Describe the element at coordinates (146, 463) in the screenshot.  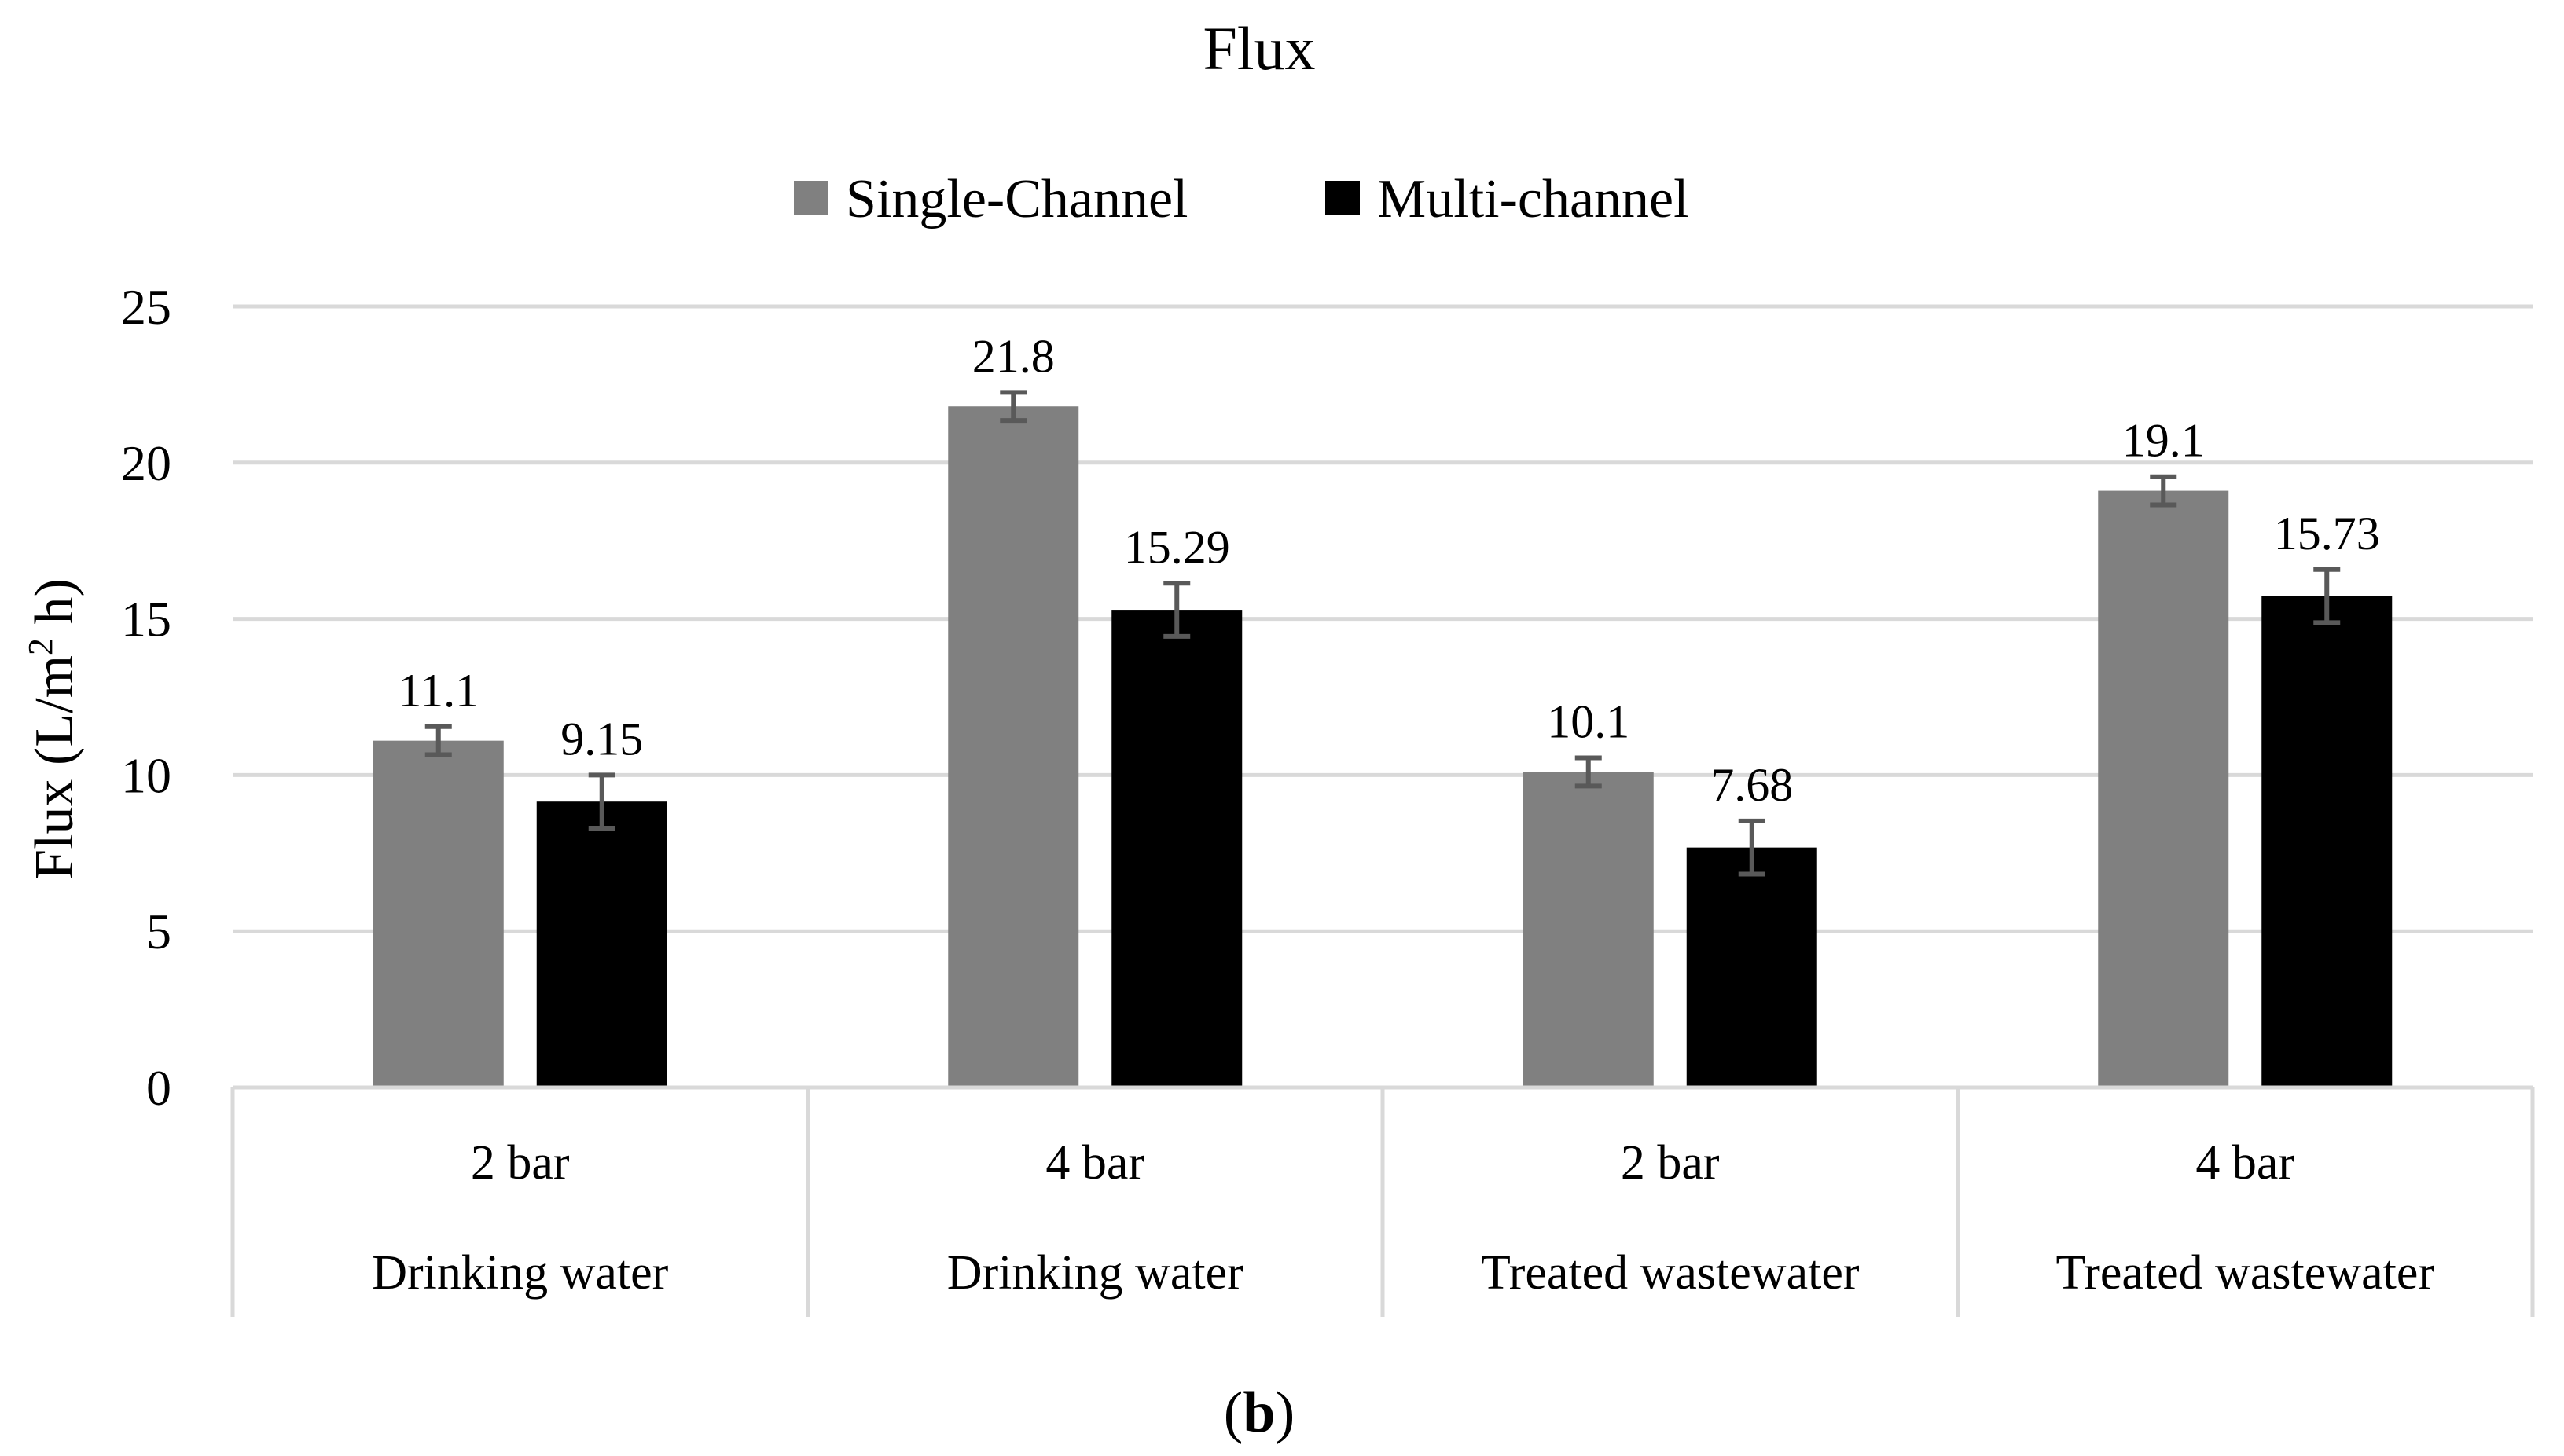
I see `y-tick-label: 20` at that location.